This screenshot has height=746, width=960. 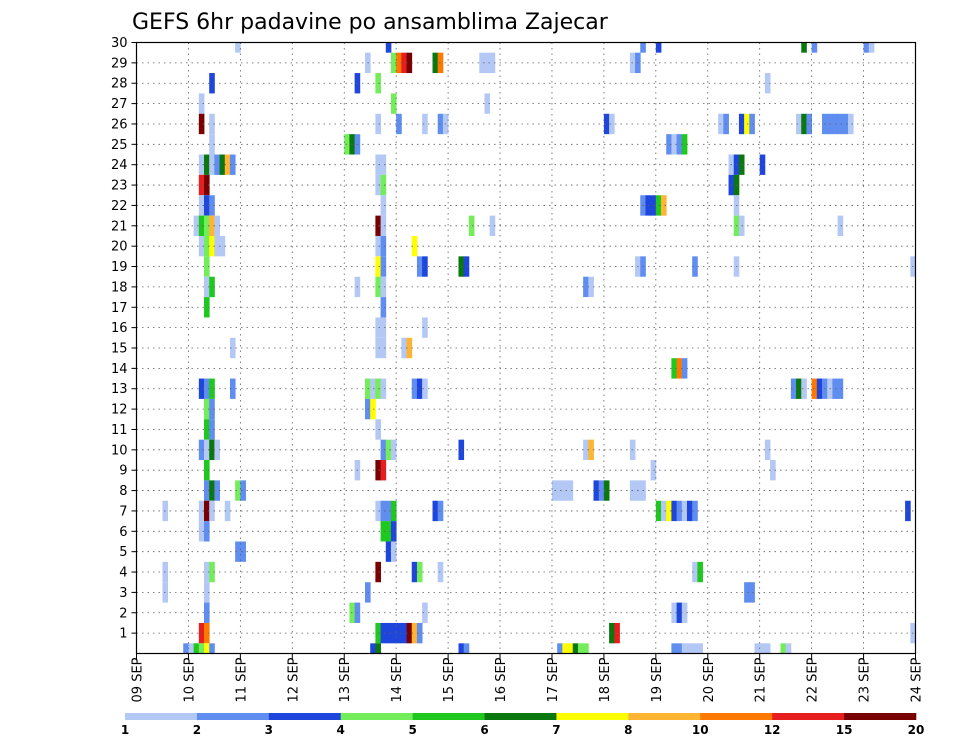 I want to click on x-tick-label: 12 SEP, so click(x=293, y=679).